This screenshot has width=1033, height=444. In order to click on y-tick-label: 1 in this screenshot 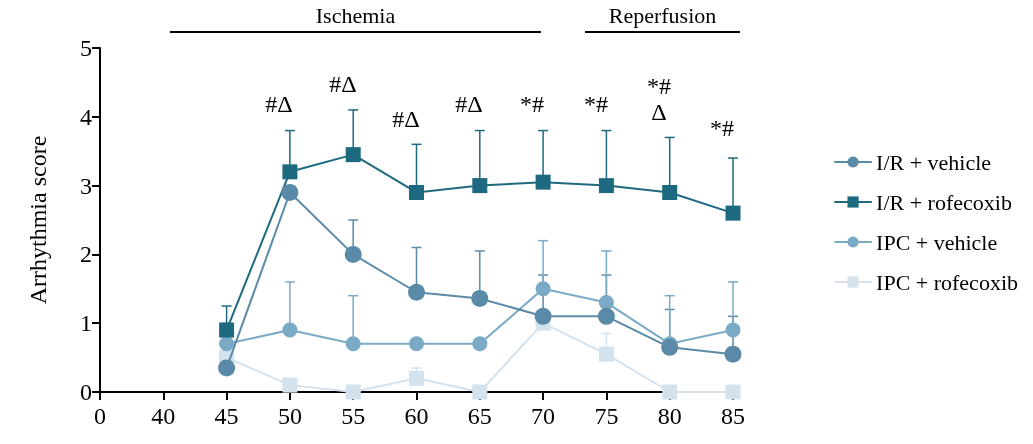, I will do `click(86, 323)`.